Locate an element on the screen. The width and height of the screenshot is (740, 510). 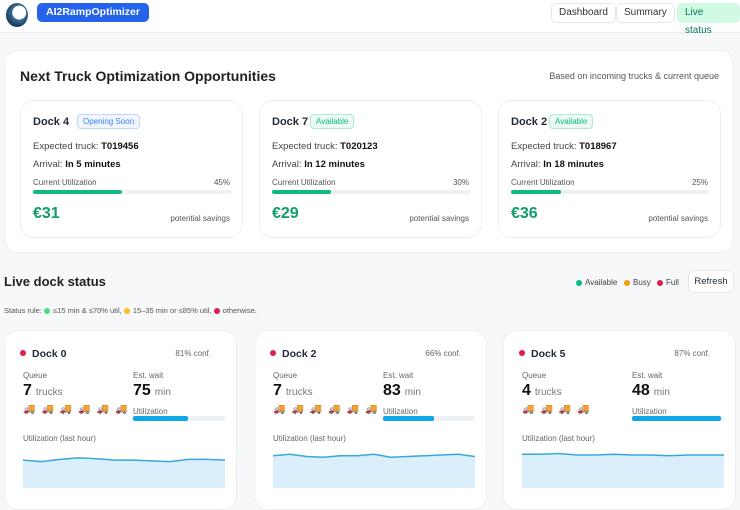
red-dot-icon is located at coordinates (660, 282).